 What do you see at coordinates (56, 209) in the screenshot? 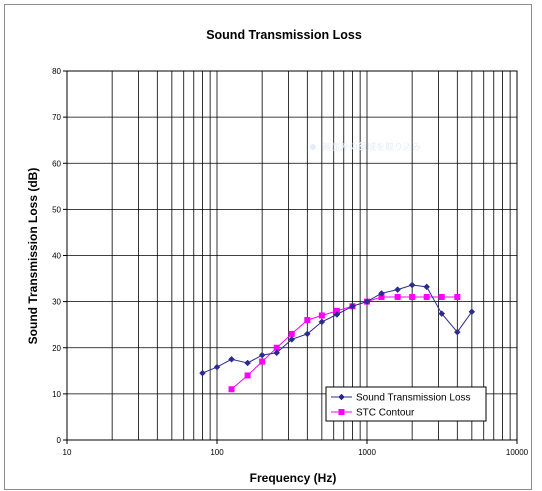
I see `y-tick-label: 50` at bounding box center [56, 209].